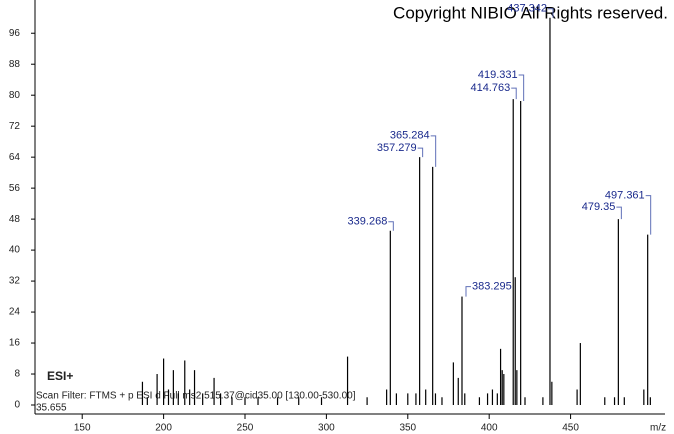  I want to click on x-tick-label: 150, so click(82, 428).